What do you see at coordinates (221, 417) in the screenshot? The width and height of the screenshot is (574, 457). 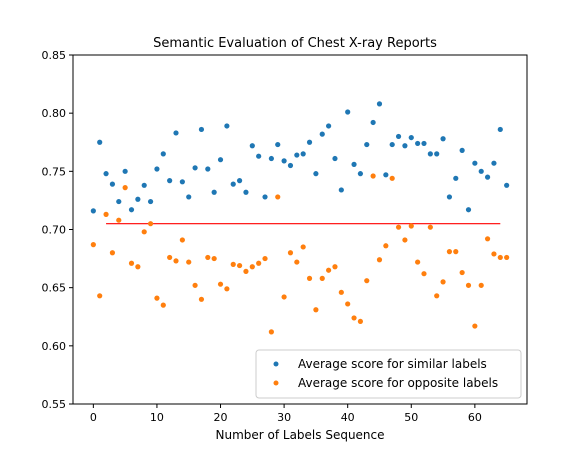 I see `x-tick-label: 20` at bounding box center [221, 417].